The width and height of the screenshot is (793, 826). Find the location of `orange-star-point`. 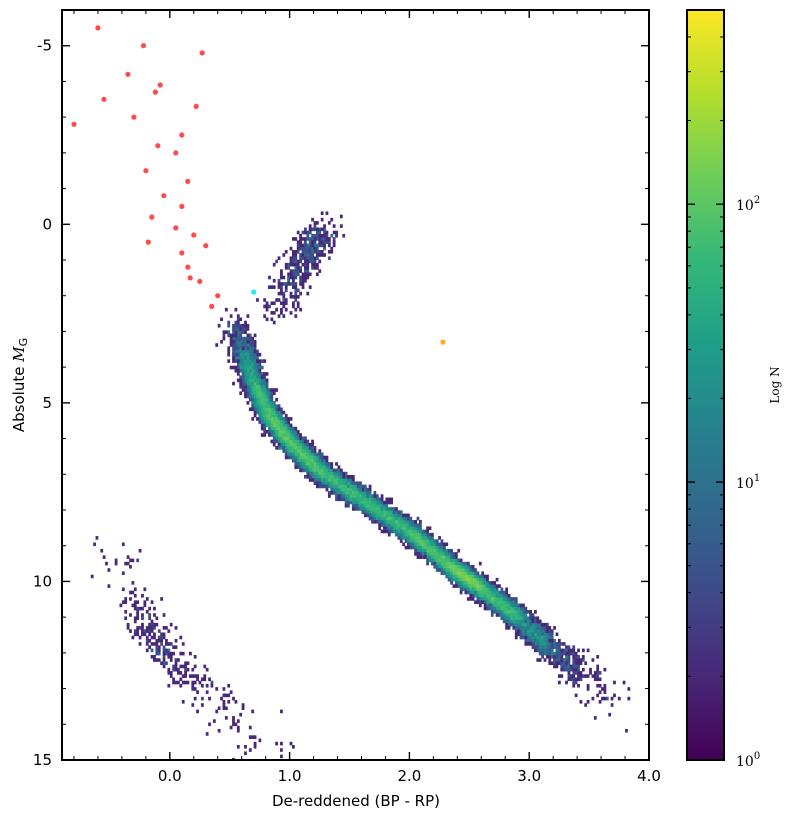

orange-star-point is located at coordinates (443, 342).